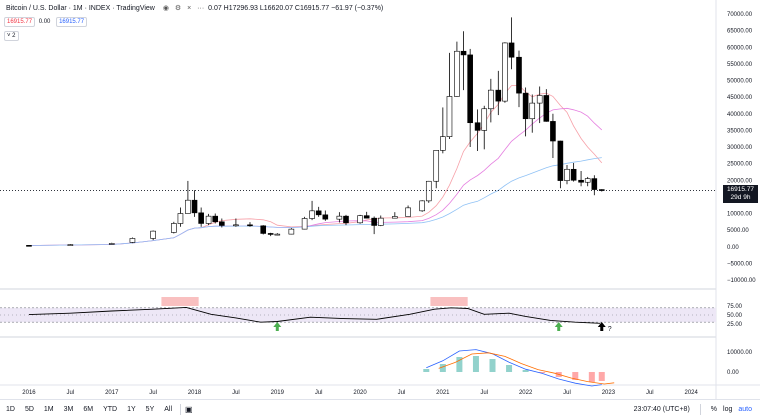  I want to click on collapse-toggle: ˅ 2, so click(11, 36).